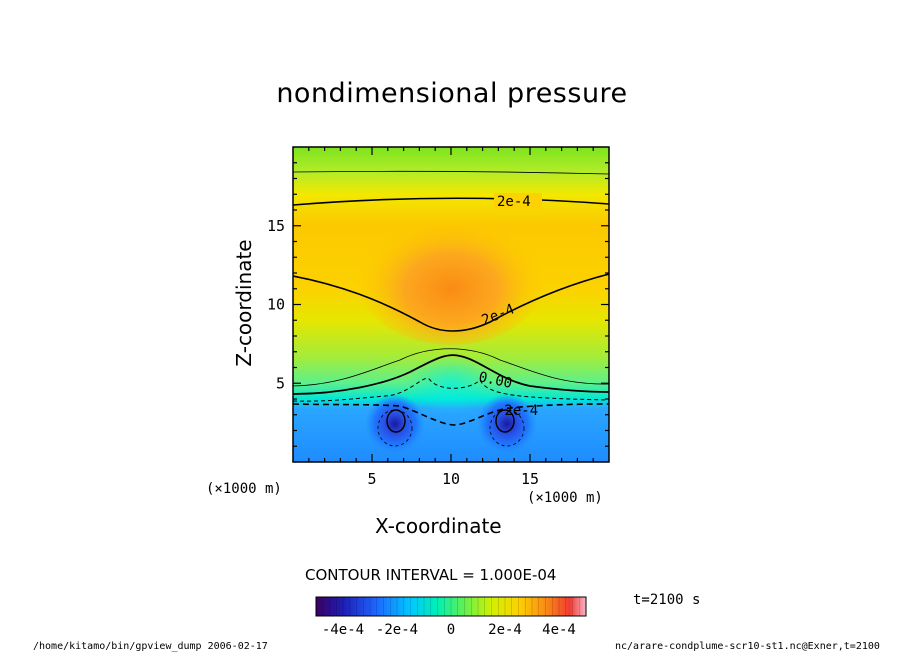 The image size is (904, 654). What do you see at coordinates (667, 600) in the screenshot?
I see `time-label: t=2100 s` at bounding box center [667, 600].